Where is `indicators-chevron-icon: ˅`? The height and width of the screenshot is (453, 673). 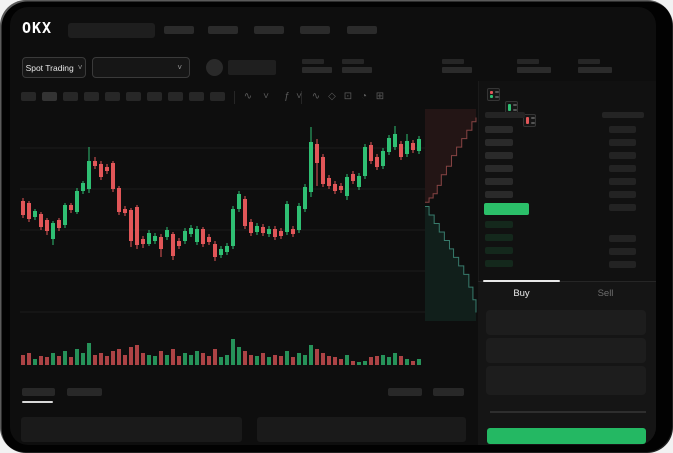
indicators-chevron-icon: ˅ is located at coordinates (299, 96).